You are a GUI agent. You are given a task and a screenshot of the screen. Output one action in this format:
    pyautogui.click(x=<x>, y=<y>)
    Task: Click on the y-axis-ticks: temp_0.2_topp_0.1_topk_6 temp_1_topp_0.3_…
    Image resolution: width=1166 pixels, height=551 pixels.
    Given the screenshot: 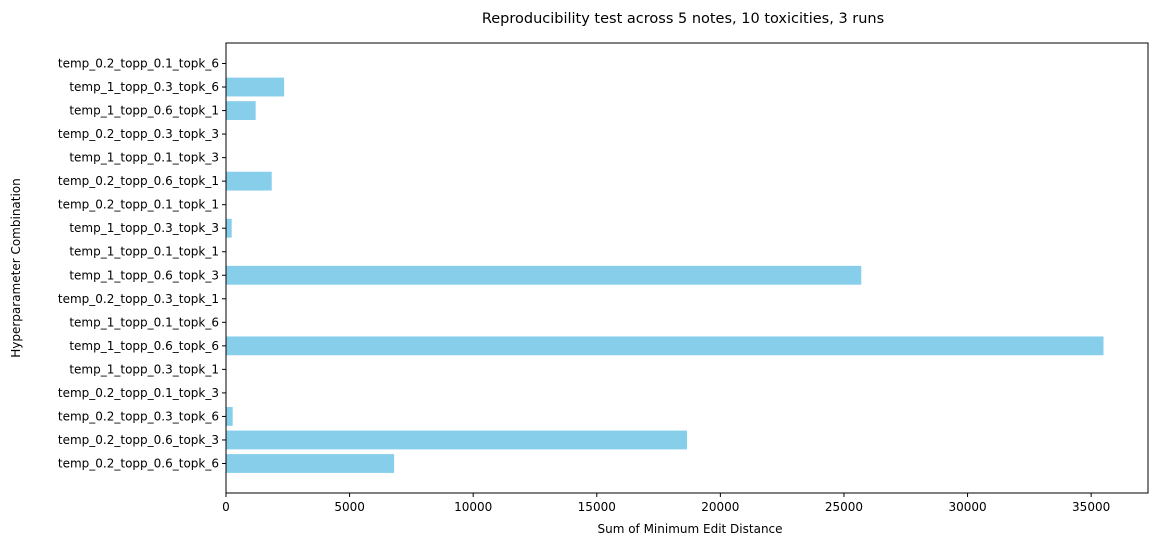 What is the action you would take?
    pyautogui.click(x=142, y=264)
    